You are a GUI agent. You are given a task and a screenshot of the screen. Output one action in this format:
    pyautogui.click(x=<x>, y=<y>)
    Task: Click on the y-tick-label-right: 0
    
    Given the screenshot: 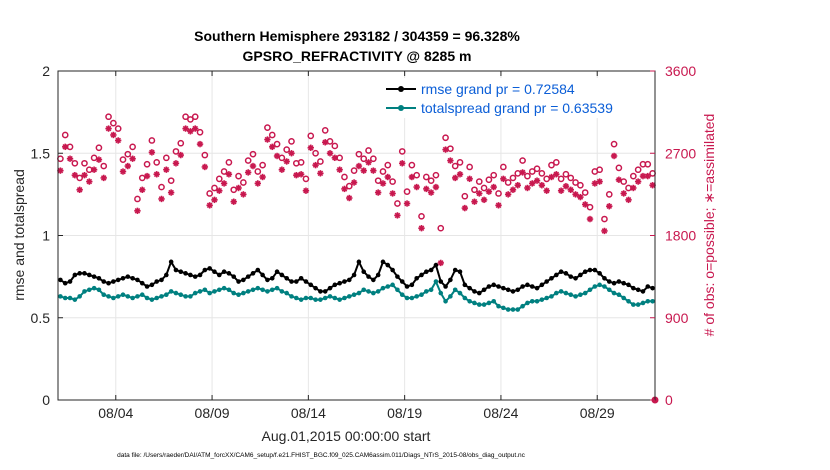 What is the action you would take?
    pyautogui.click(x=669, y=400)
    